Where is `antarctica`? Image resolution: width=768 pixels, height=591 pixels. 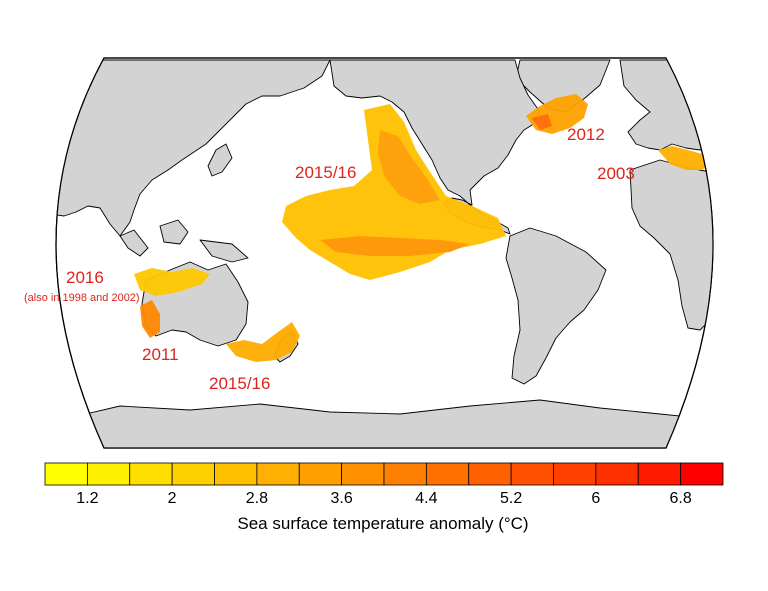 antarctica is located at coordinates (386, 423).